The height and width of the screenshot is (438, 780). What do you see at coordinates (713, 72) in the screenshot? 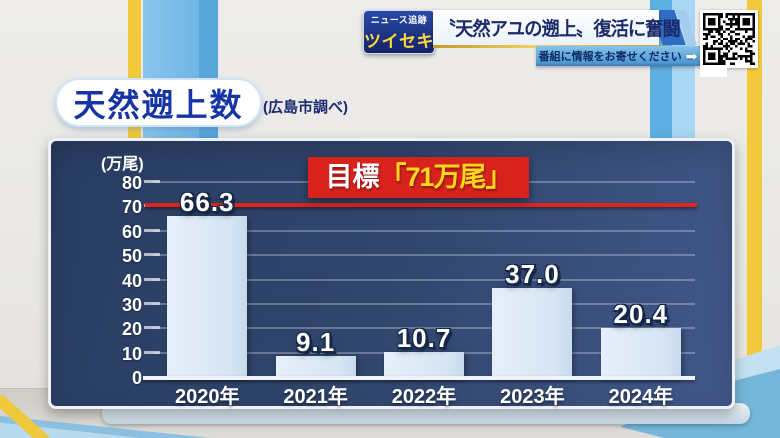
I see `qr-code-tab` at bounding box center [713, 72].